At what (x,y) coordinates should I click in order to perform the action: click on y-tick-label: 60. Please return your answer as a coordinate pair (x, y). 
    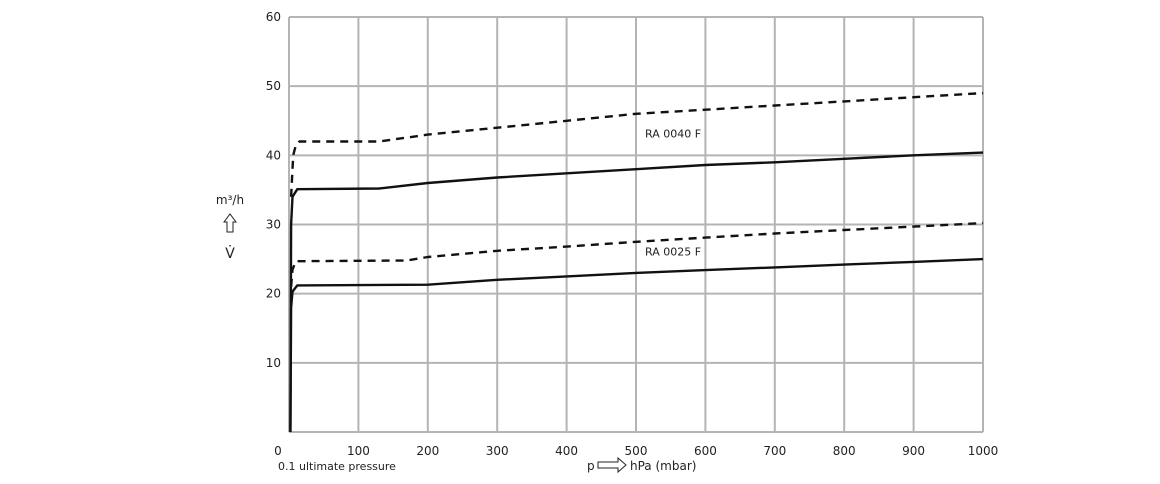
    Looking at the image, I should click on (273, 17).